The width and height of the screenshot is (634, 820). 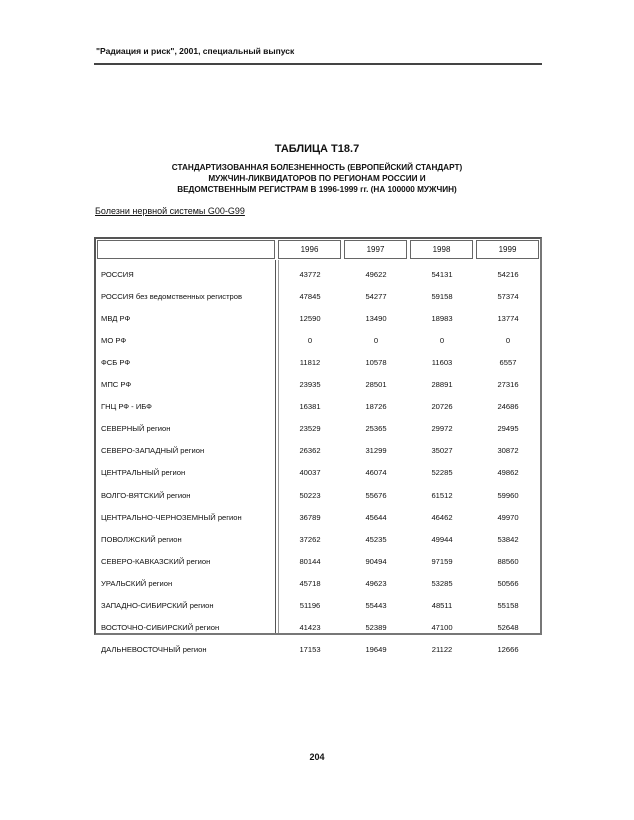 What do you see at coordinates (310, 517) in the screenshot?
I see `cell-value: 36789` at bounding box center [310, 517].